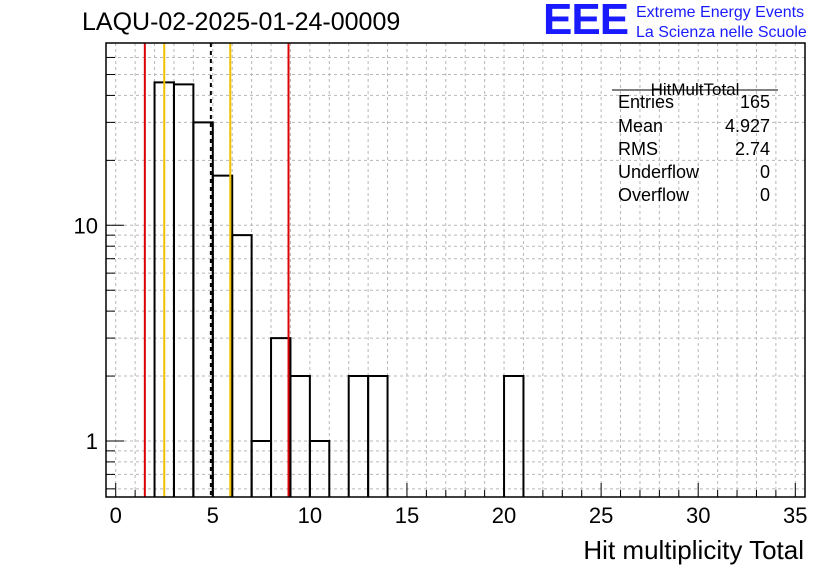  I want to click on x-tick-label: 35, so click(795, 515).